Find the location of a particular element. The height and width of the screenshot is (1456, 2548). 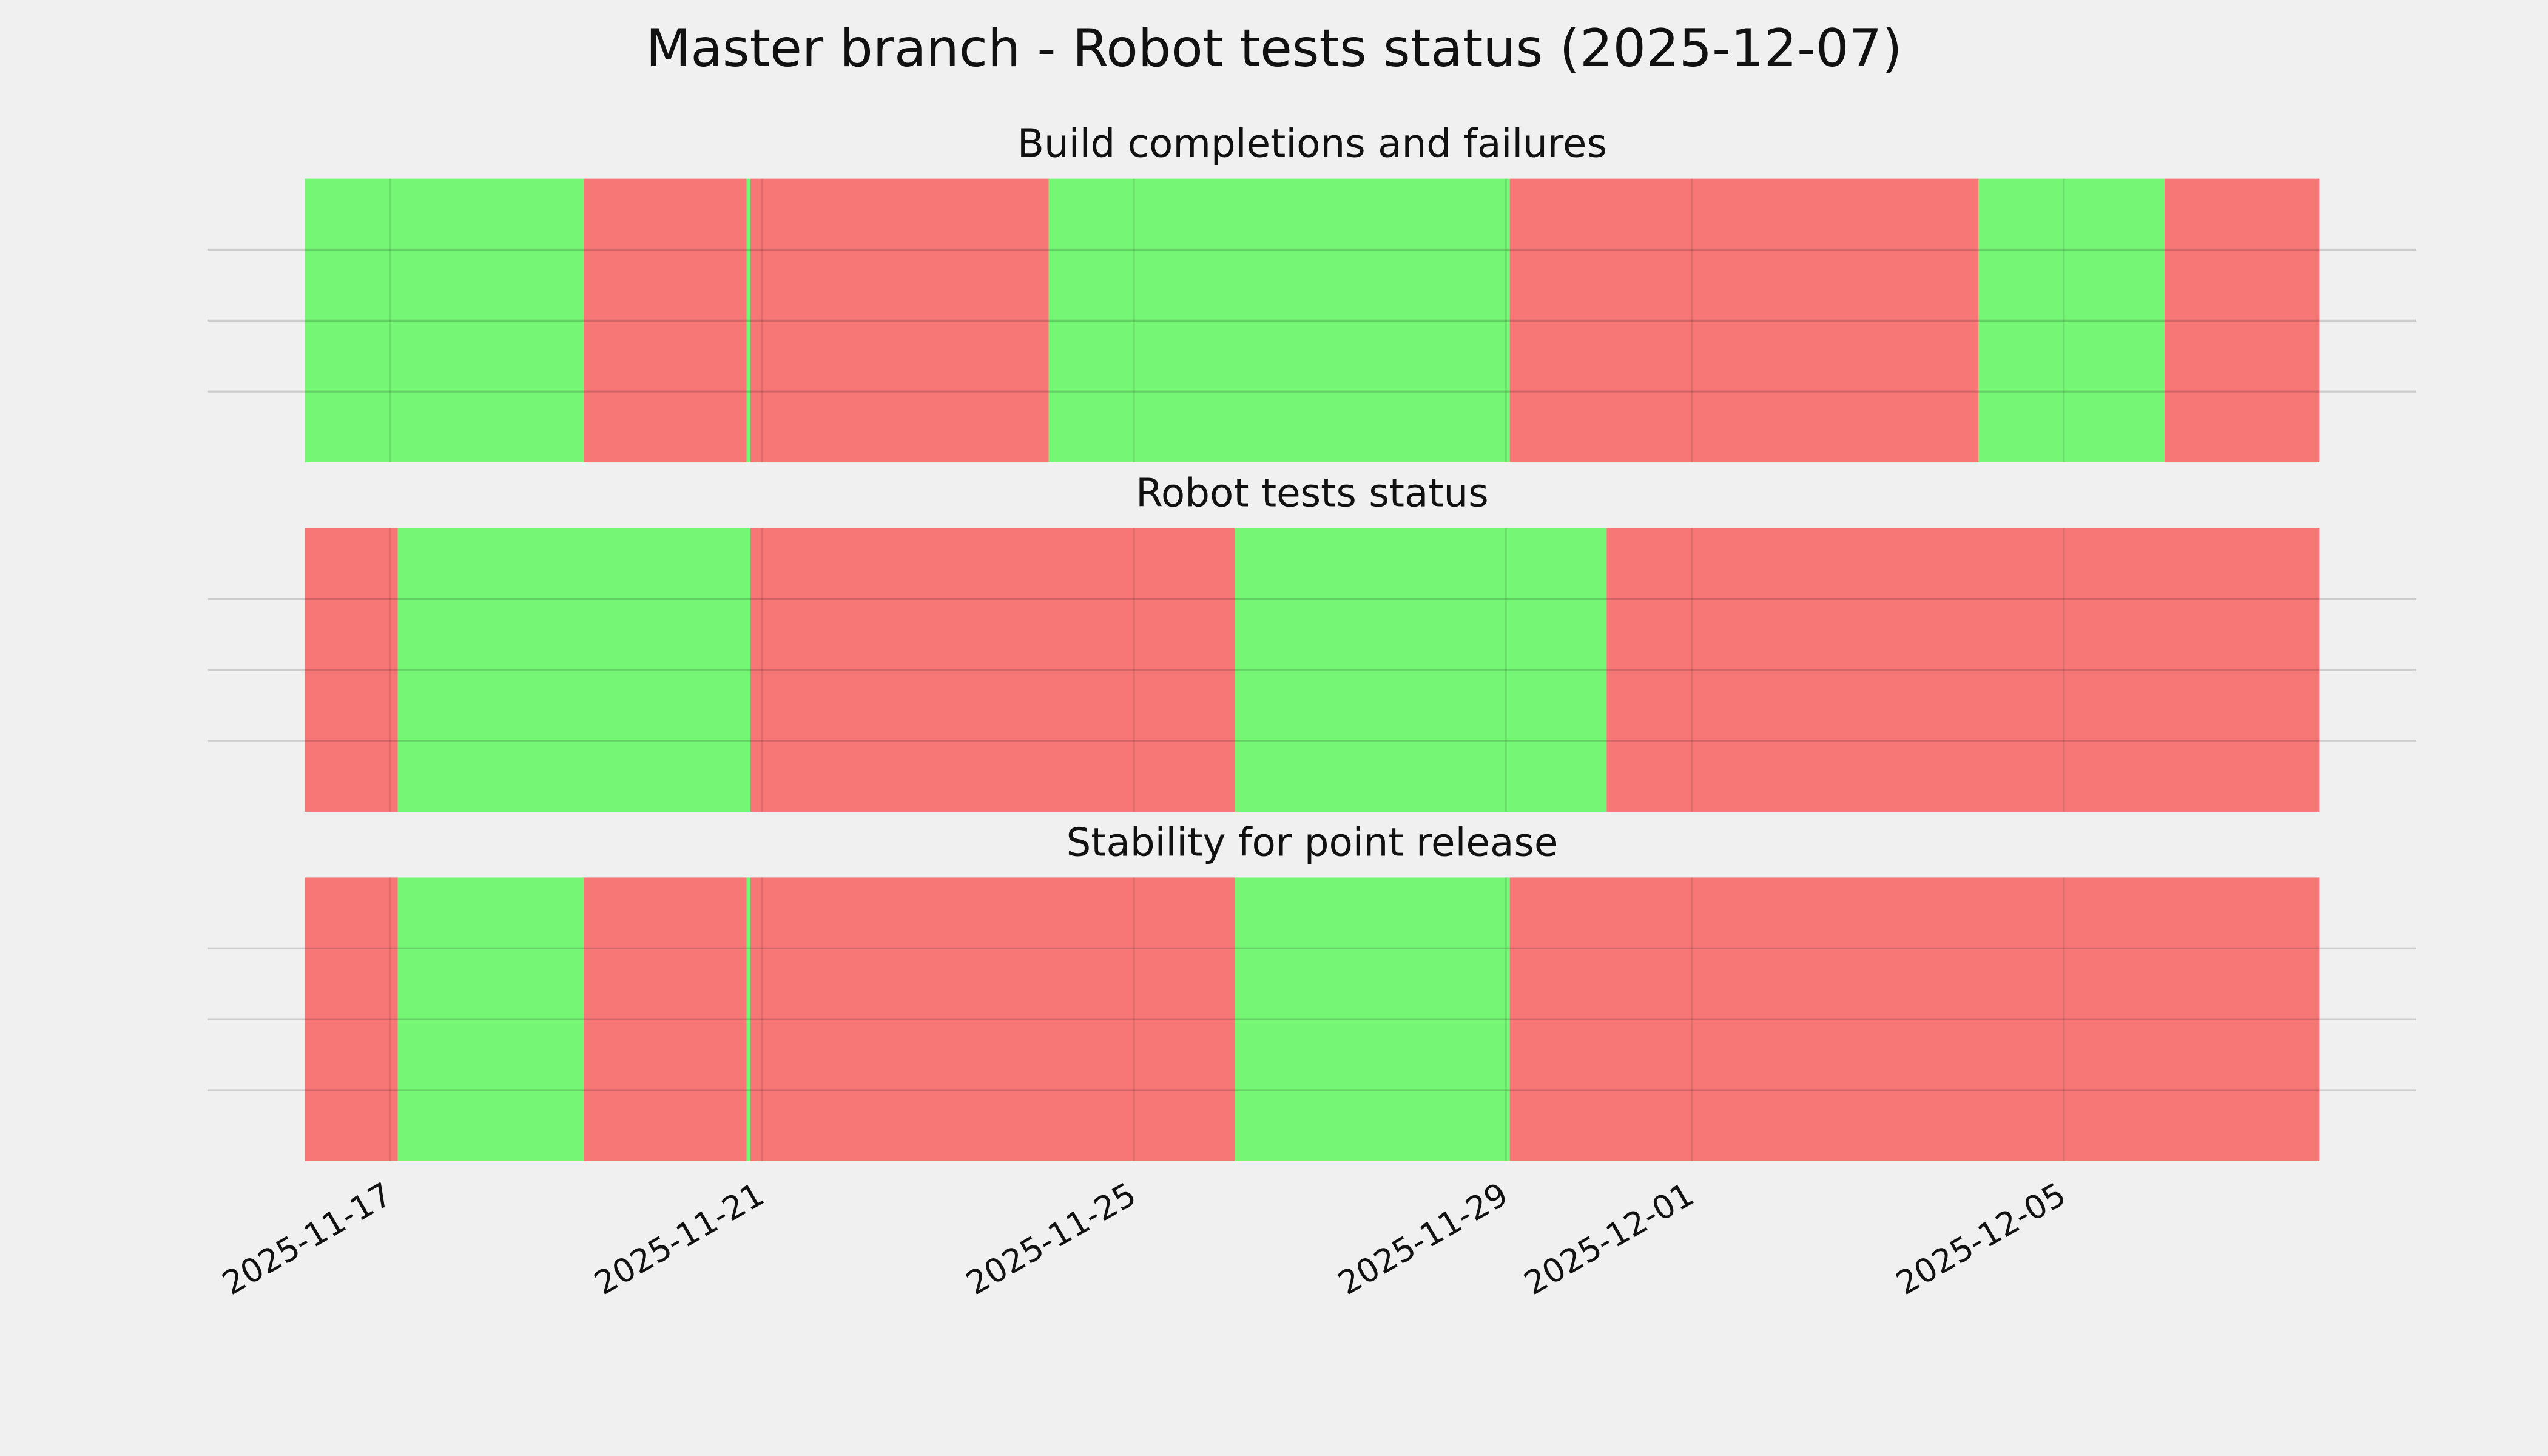

panel-title: Build completions and failures is located at coordinates (1312, 144).